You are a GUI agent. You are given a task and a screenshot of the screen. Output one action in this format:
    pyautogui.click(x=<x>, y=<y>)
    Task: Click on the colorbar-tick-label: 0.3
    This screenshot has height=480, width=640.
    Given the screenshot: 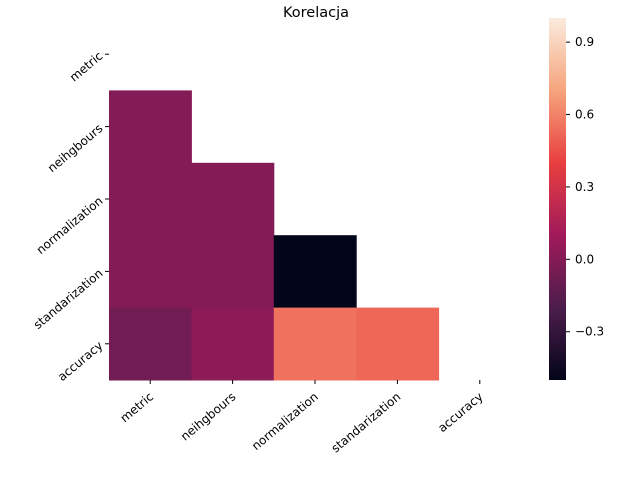 What is the action you would take?
    pyautogui.click(x=584, y=187)
    